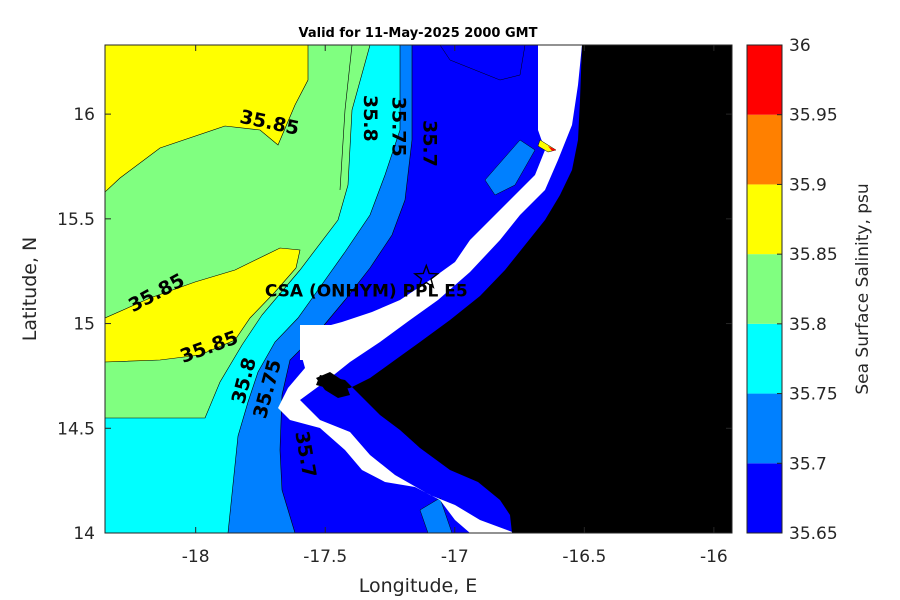  What do you see at coordinates (207, 119) in the screenshot?
I see `salinity-region-35-85-north` at bounding box center [207, 119].